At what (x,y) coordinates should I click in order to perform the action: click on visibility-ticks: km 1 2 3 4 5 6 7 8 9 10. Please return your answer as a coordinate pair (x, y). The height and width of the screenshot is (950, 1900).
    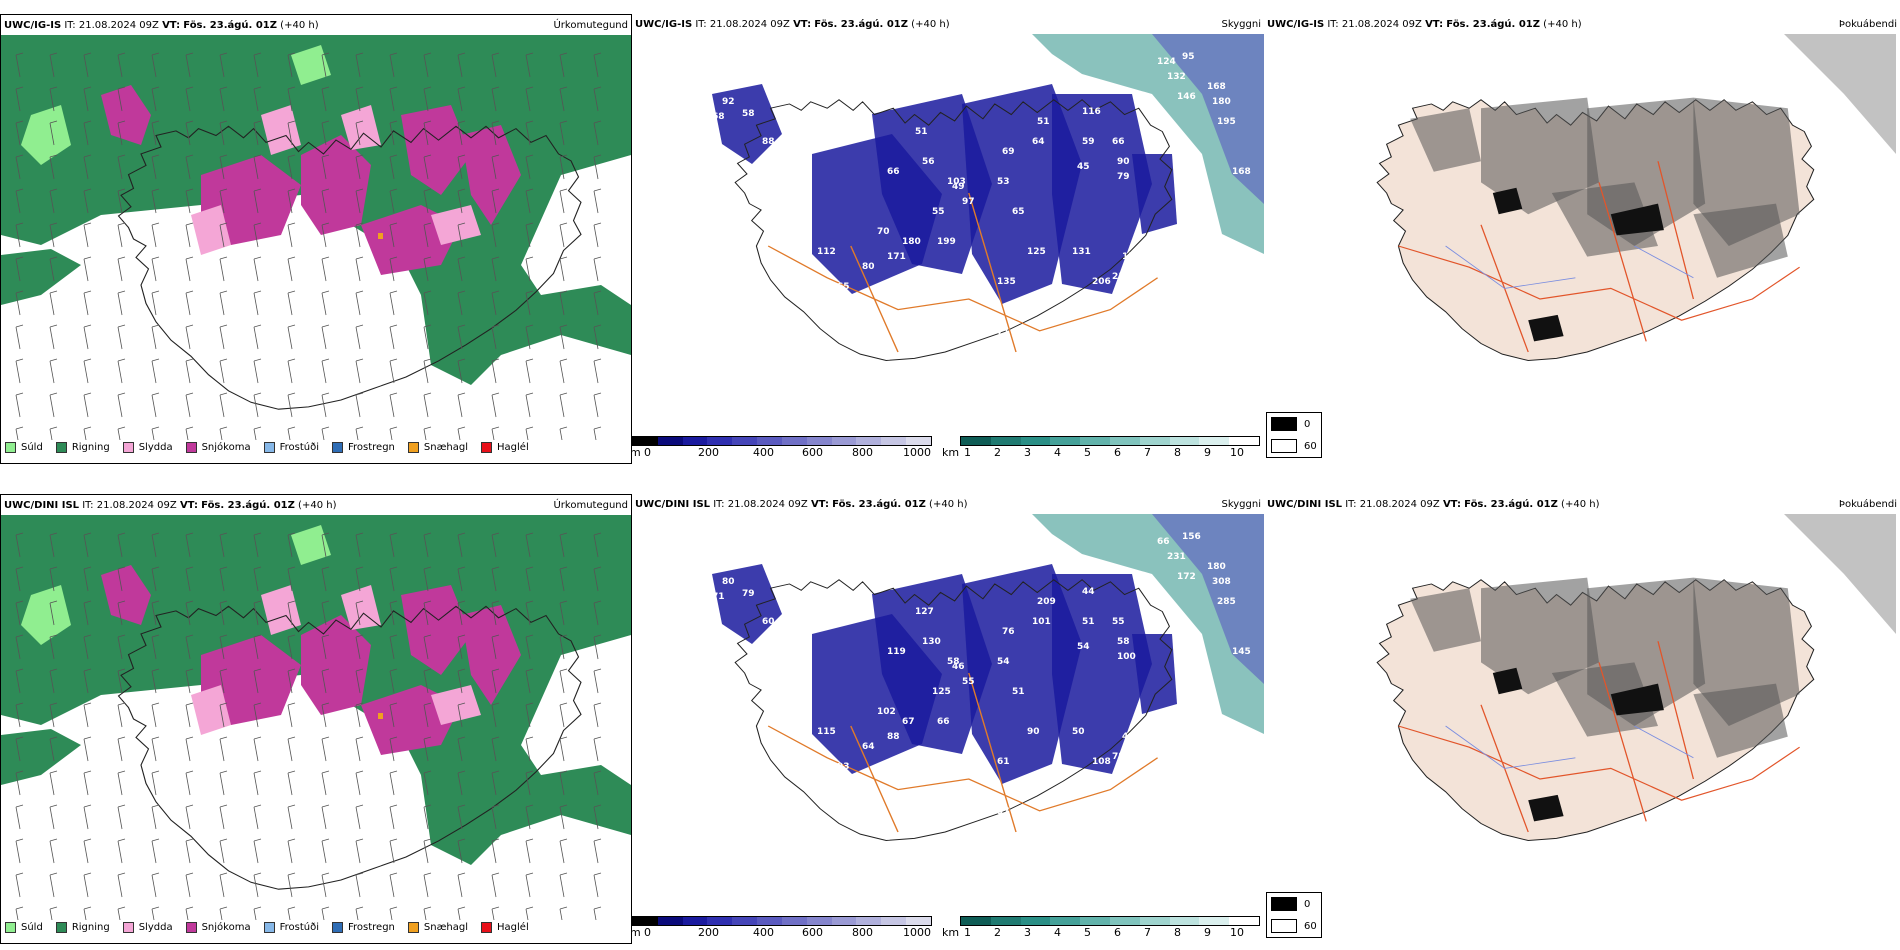
    Looking at the image, I should click on (1102, 933).